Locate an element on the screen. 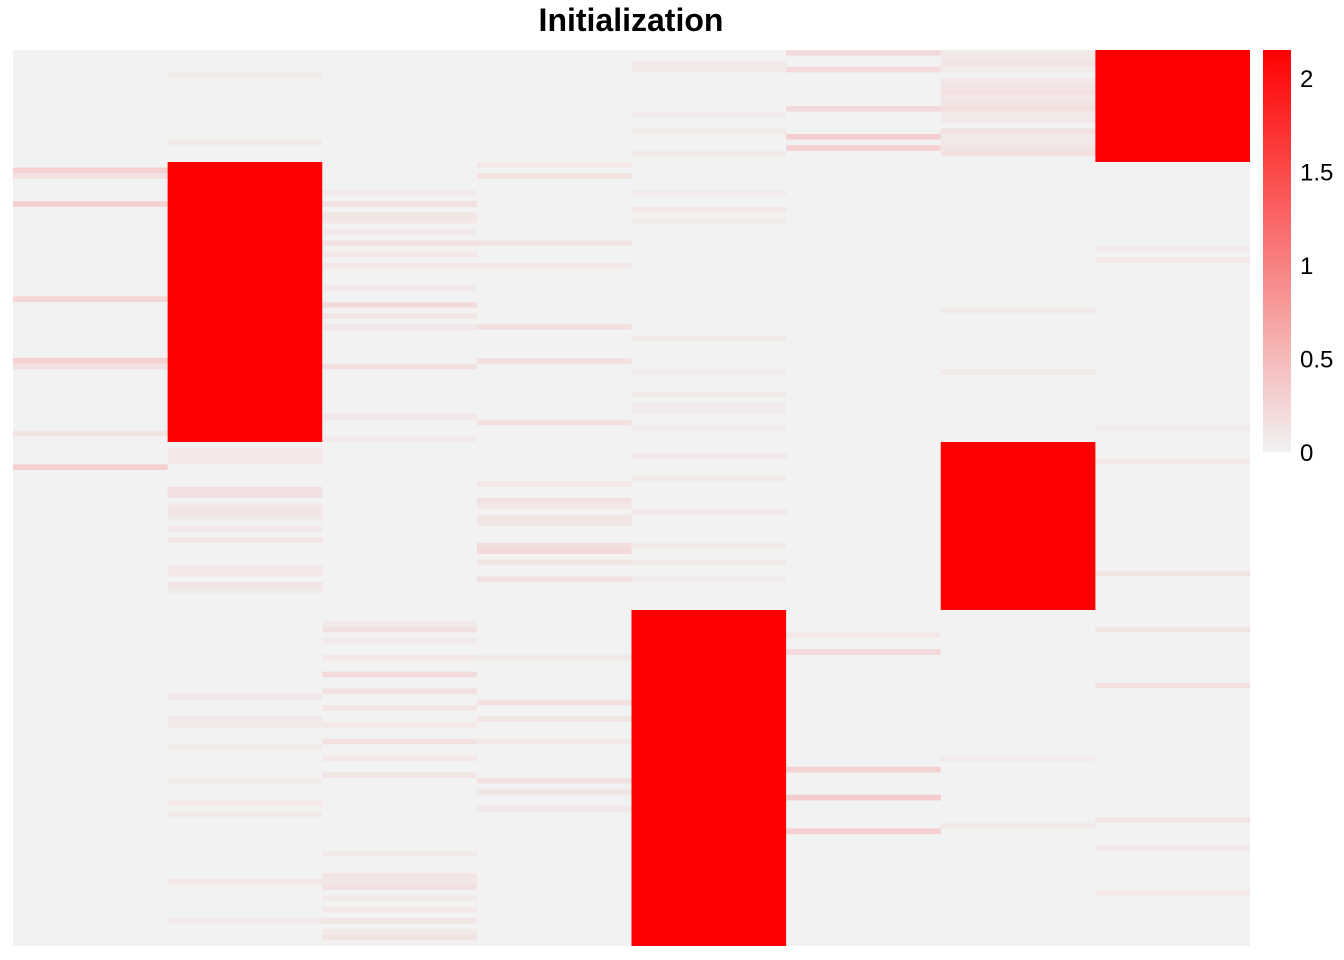 The width and height of the screenshot is (1344, 960). chart-title: Initialization is located at coordinates (631, 20).